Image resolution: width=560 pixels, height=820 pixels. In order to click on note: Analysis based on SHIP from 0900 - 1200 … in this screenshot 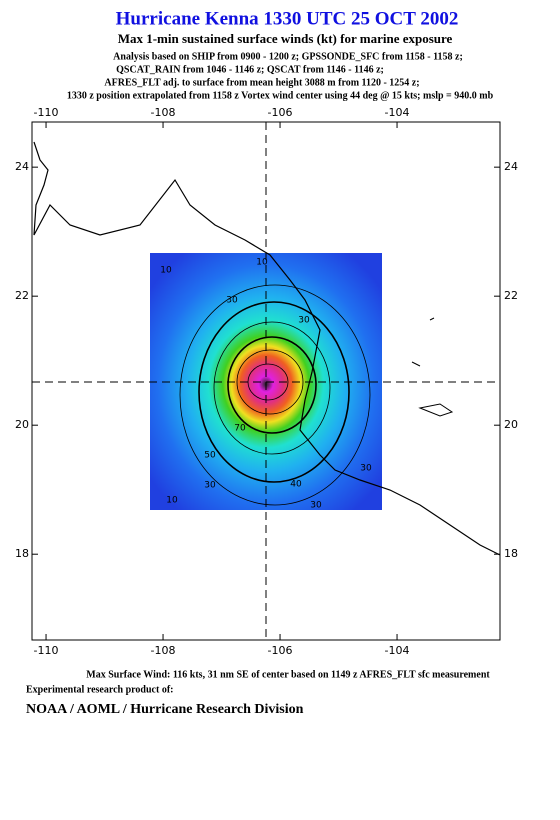, I will do `click(288, 56)`.